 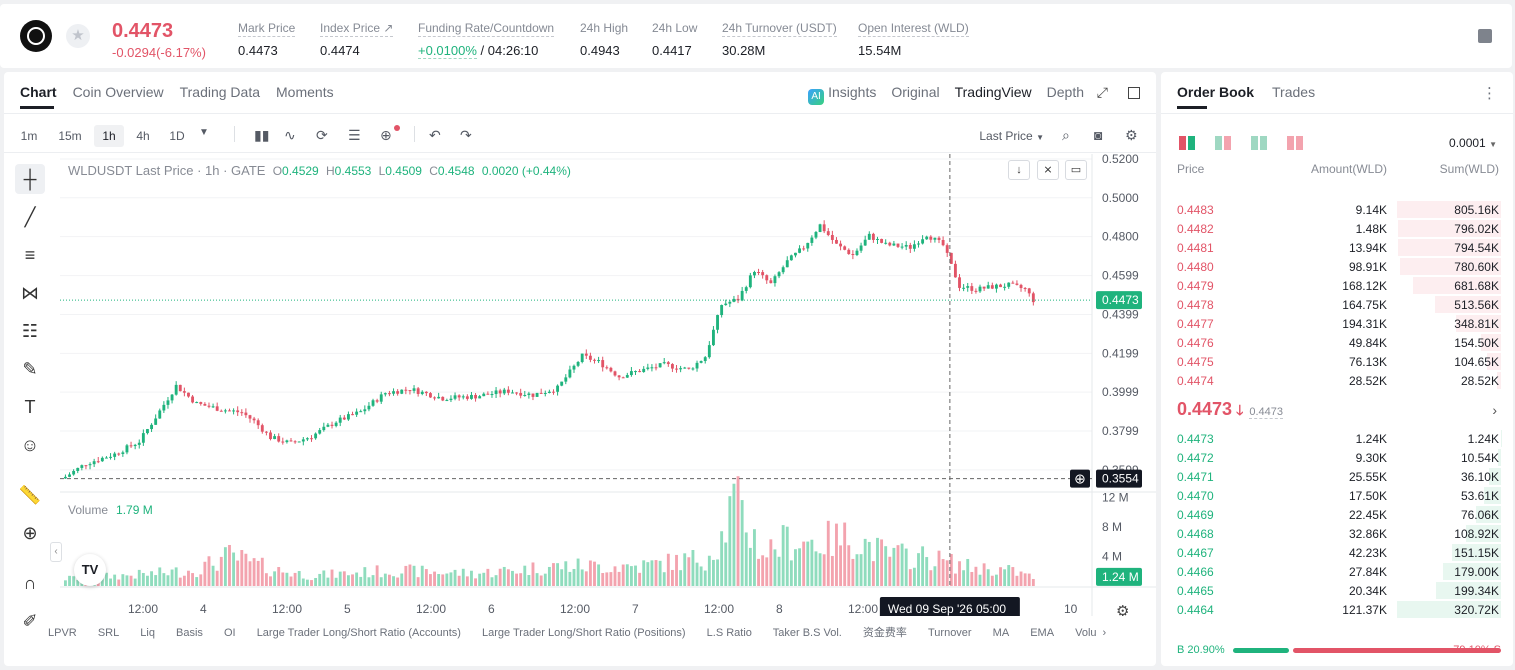 I want to click on indicator-lt-accounts: Large Trader Long/Short Ratio (Accounts), so click(x=358, y=633).